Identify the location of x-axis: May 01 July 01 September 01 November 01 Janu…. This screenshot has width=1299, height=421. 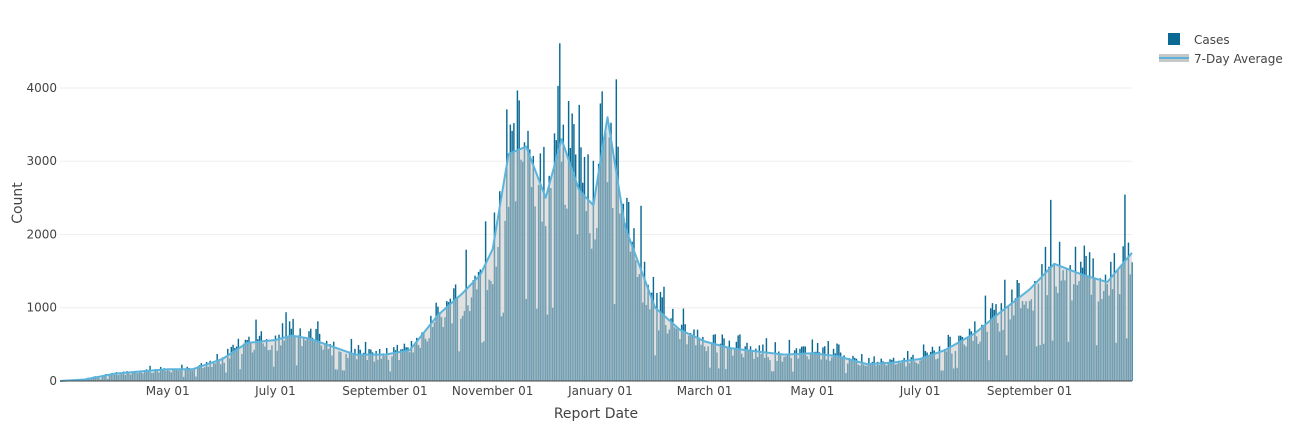
(596, 389).